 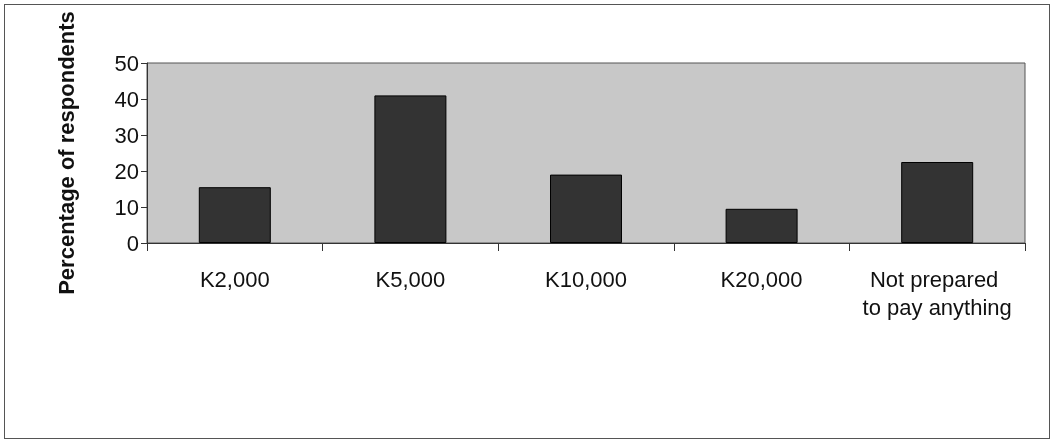 What do you see at coordinates (126, 135) in the screenshot?
I see `y-tick-label: 30` at bounding box center [126, 135].